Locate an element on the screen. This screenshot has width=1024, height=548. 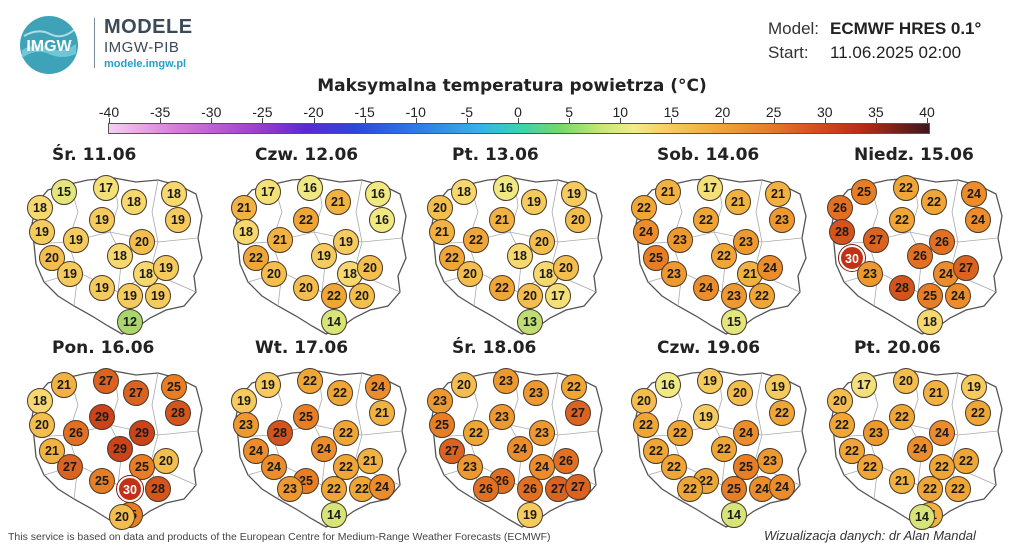
brand-url-link: modele.imgw.pl is located at coordinates (145, 64).